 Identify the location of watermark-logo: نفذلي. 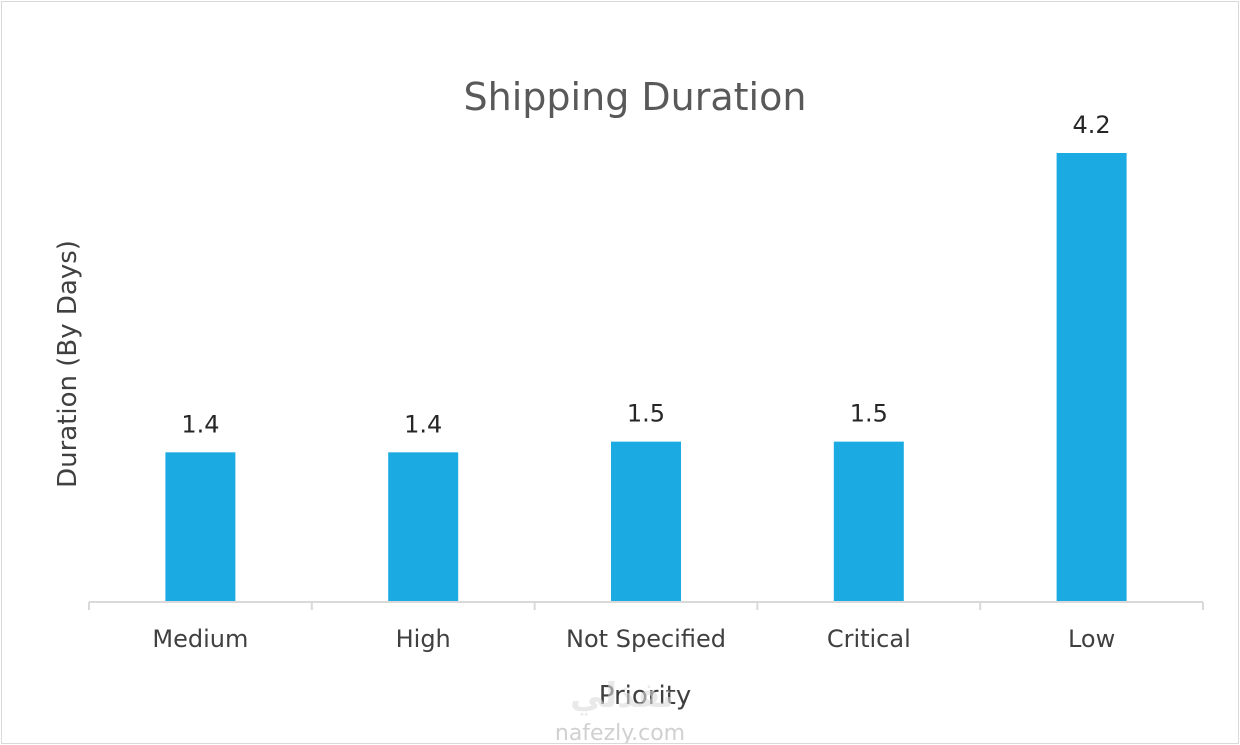
(622, 696).